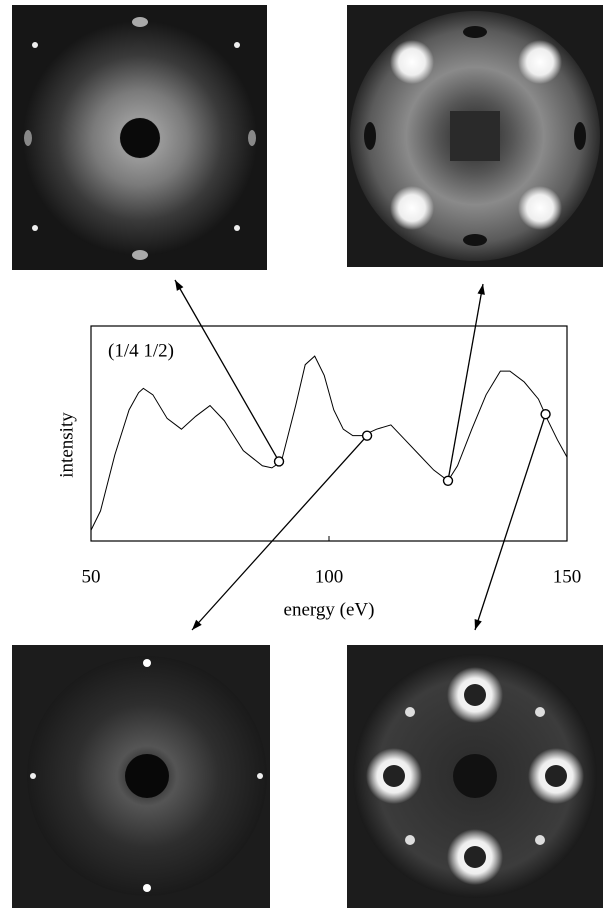 Image resolution: width=613 pixels, height=912 pixels. What do you see at coordinates (141, 350) in the screenshot?
I see `annotation: (1/4 1/2)` at bounding box center [141, 350].